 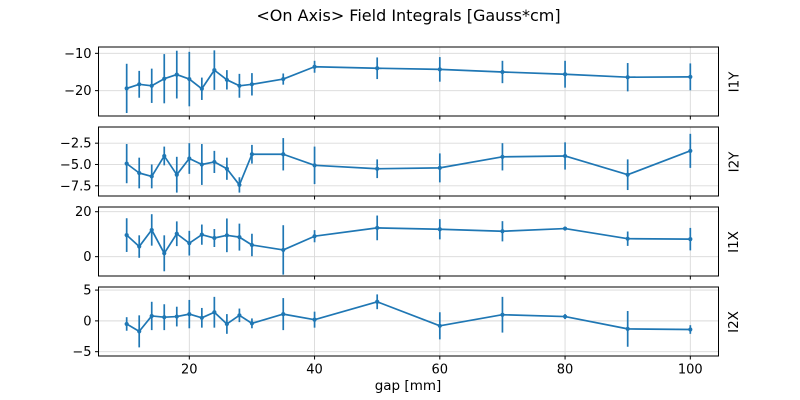 I want to click on x-tick-label: 60, so click(x=440, y=370).